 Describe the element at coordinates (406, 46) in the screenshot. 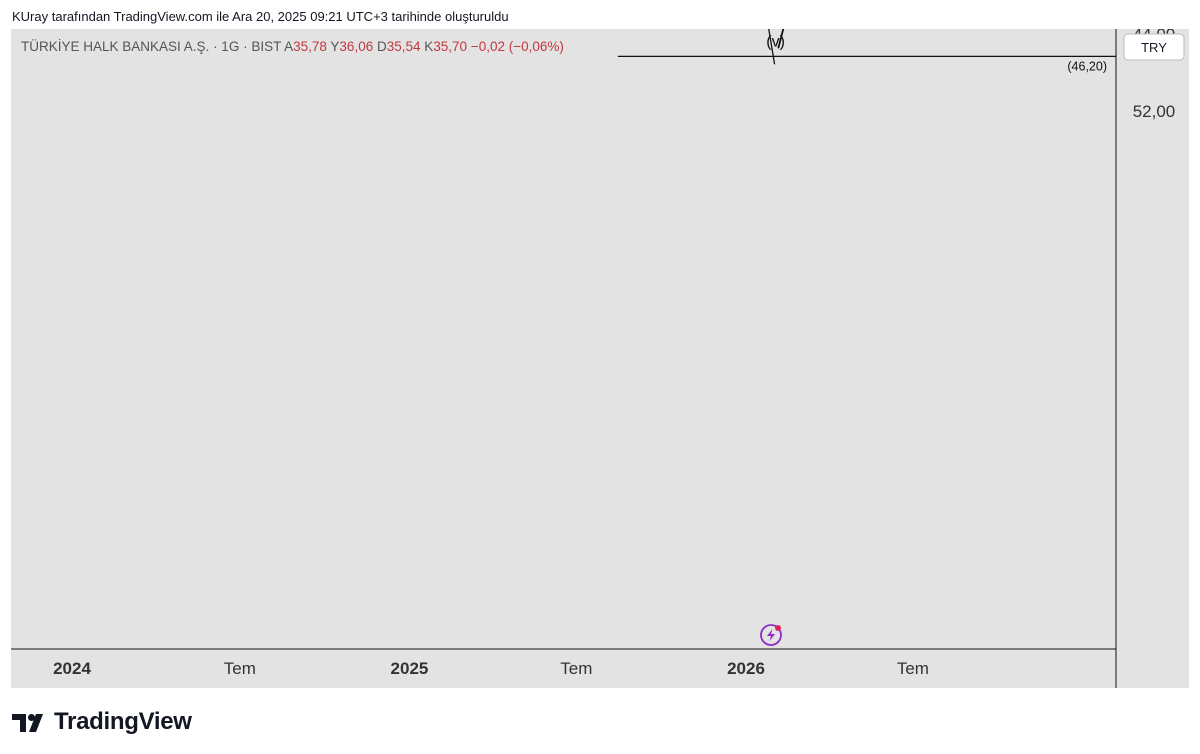

I see `ohlc-value: 35,54` at that location.